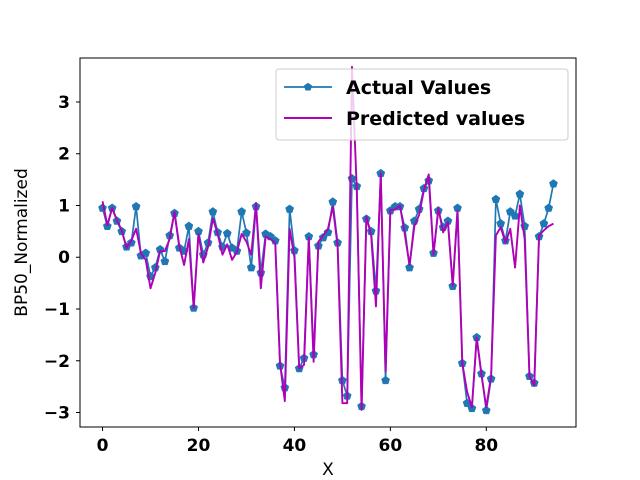 This screenshot has width=640, height=480. Describe the element at coordinates (22, 242) in the screenshot. I see `y-axis-label: BP50_Normalized` at that location.